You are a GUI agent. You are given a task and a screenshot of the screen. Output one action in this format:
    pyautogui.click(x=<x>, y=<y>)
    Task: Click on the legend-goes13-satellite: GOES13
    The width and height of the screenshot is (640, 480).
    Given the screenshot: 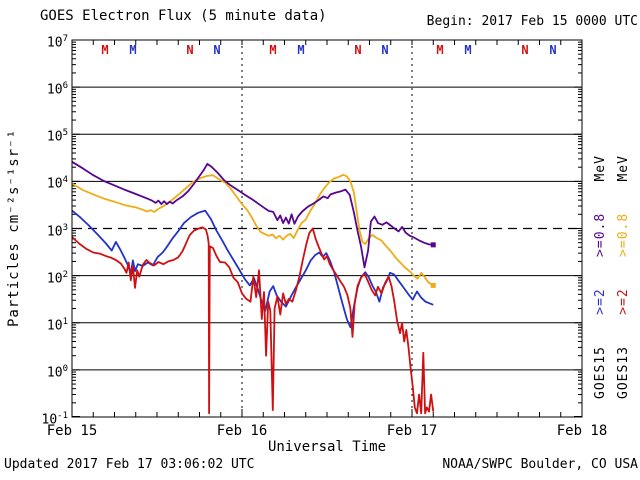 What is the action you would take?
    pyautogui.click(x=623, y=372)
    